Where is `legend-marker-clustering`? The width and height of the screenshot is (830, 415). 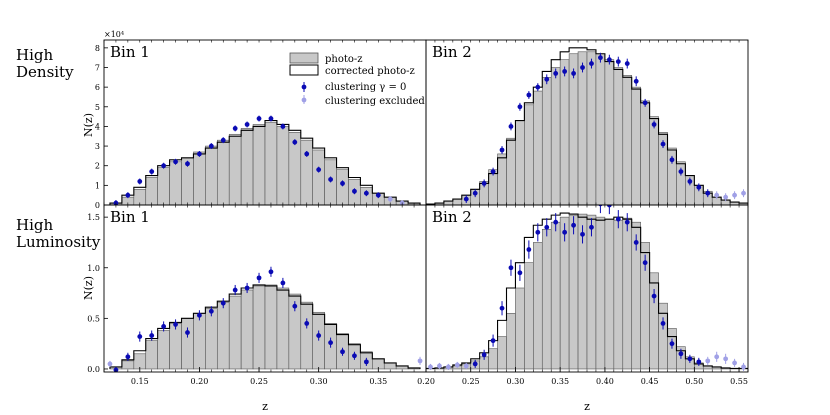 legend-marker-clustering is located at coordinates (304, 87).